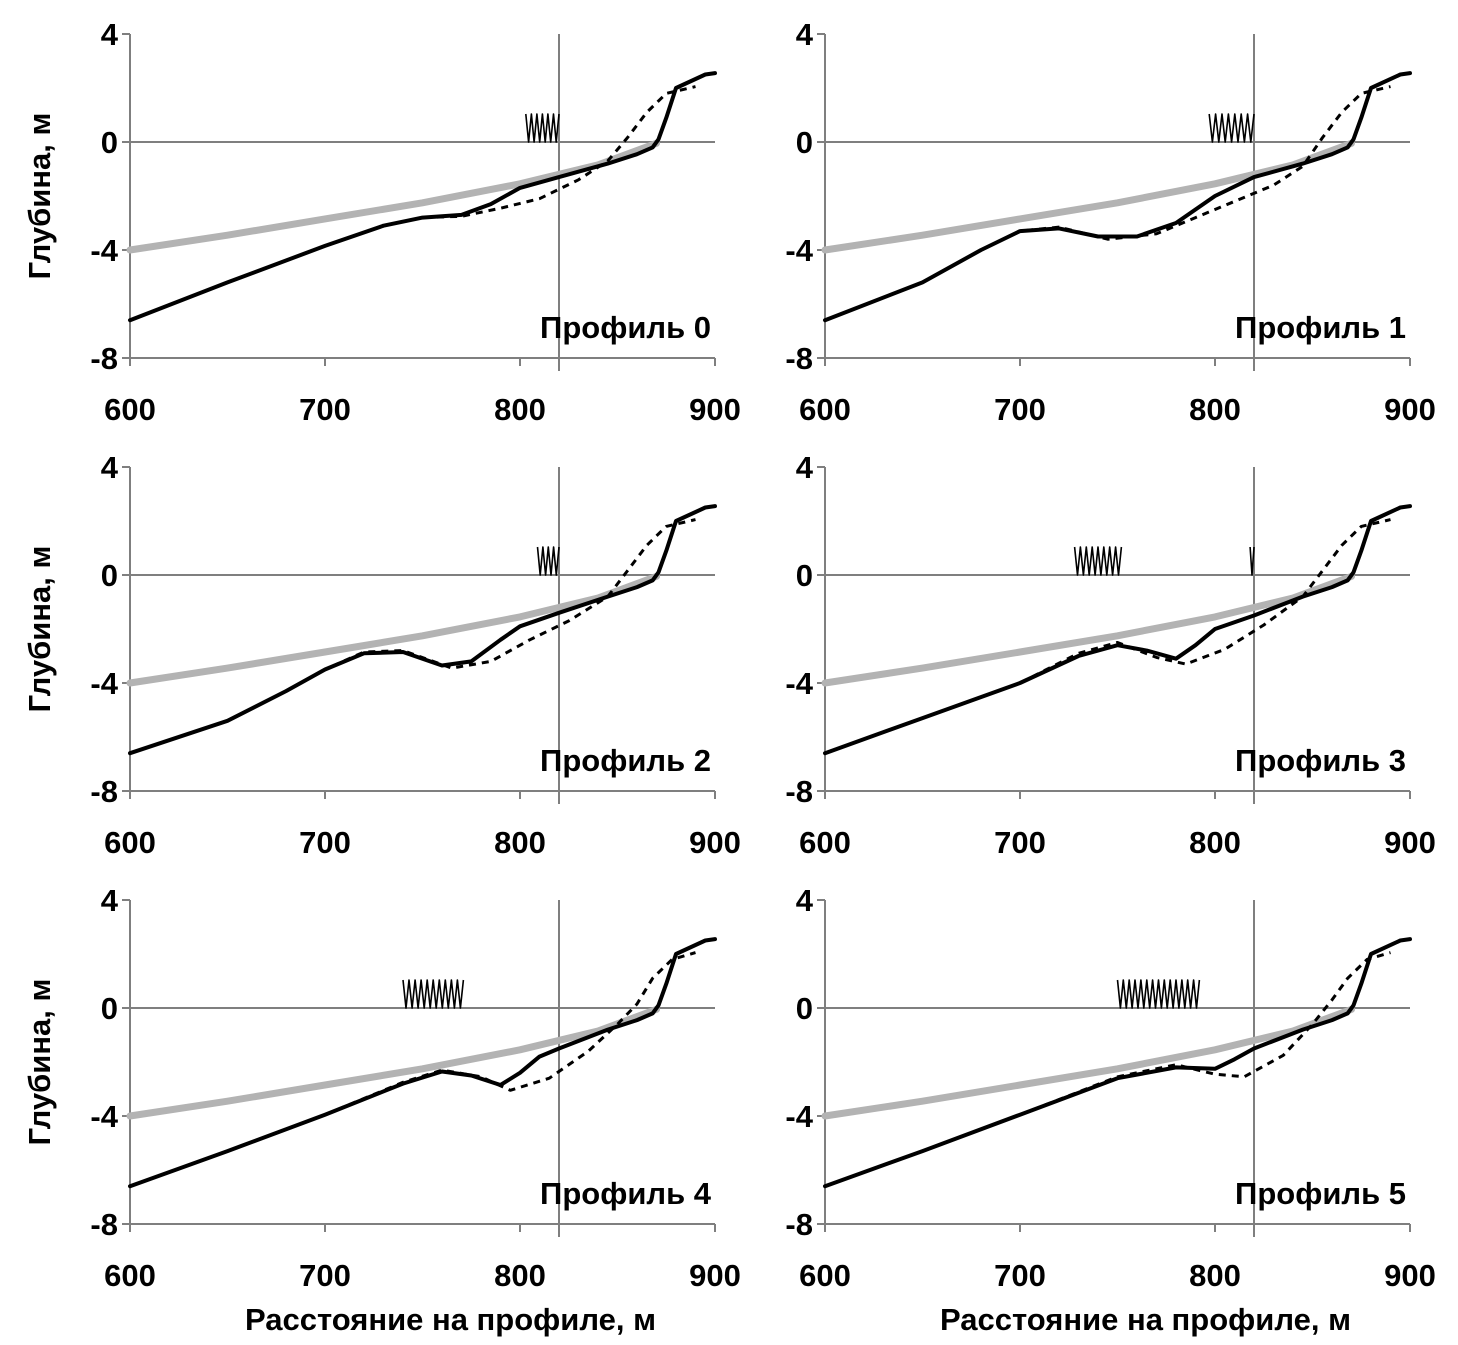 This screenshot has width=1458, height=1345. I want to click on panel-1: 4 0 -4 -8 600 700 800 900 Профиль 1, so click(1110, 222).